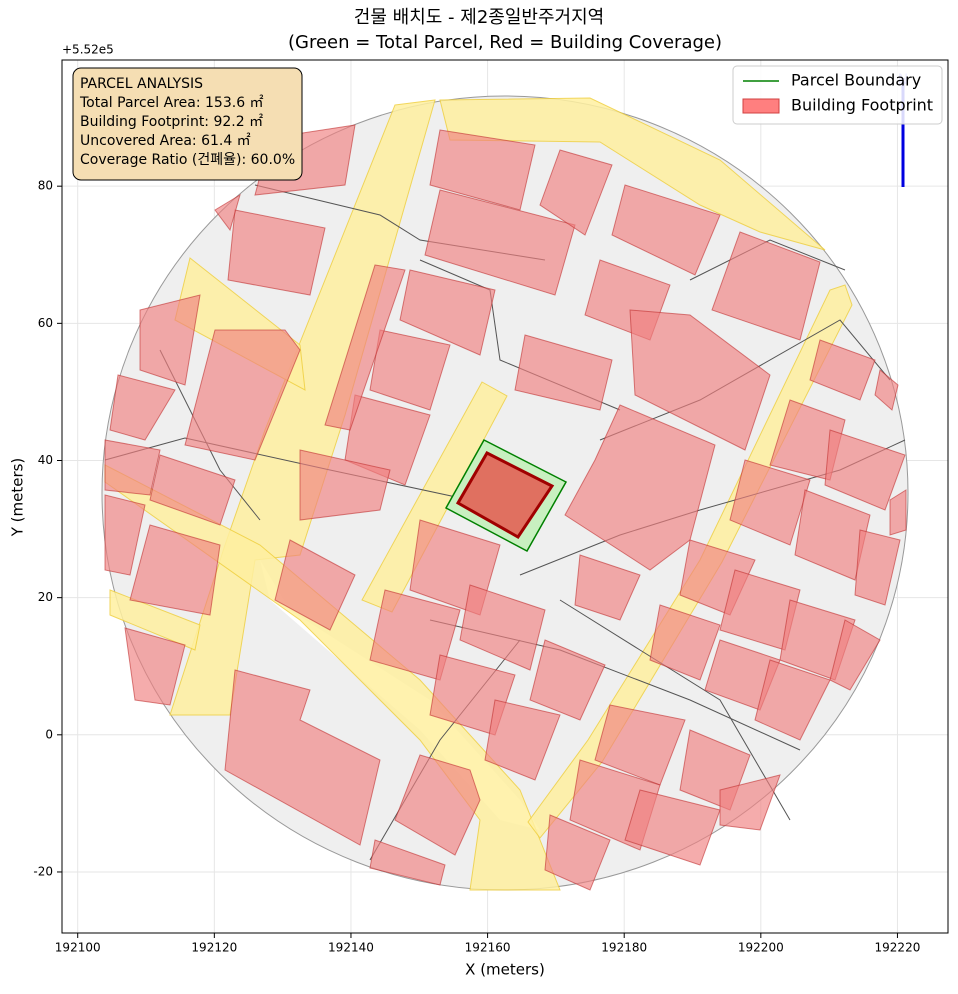  Describe the element at coordinates (88, 50) in the screenshot. I see `y-offset-label: +5.52e5` at that location.